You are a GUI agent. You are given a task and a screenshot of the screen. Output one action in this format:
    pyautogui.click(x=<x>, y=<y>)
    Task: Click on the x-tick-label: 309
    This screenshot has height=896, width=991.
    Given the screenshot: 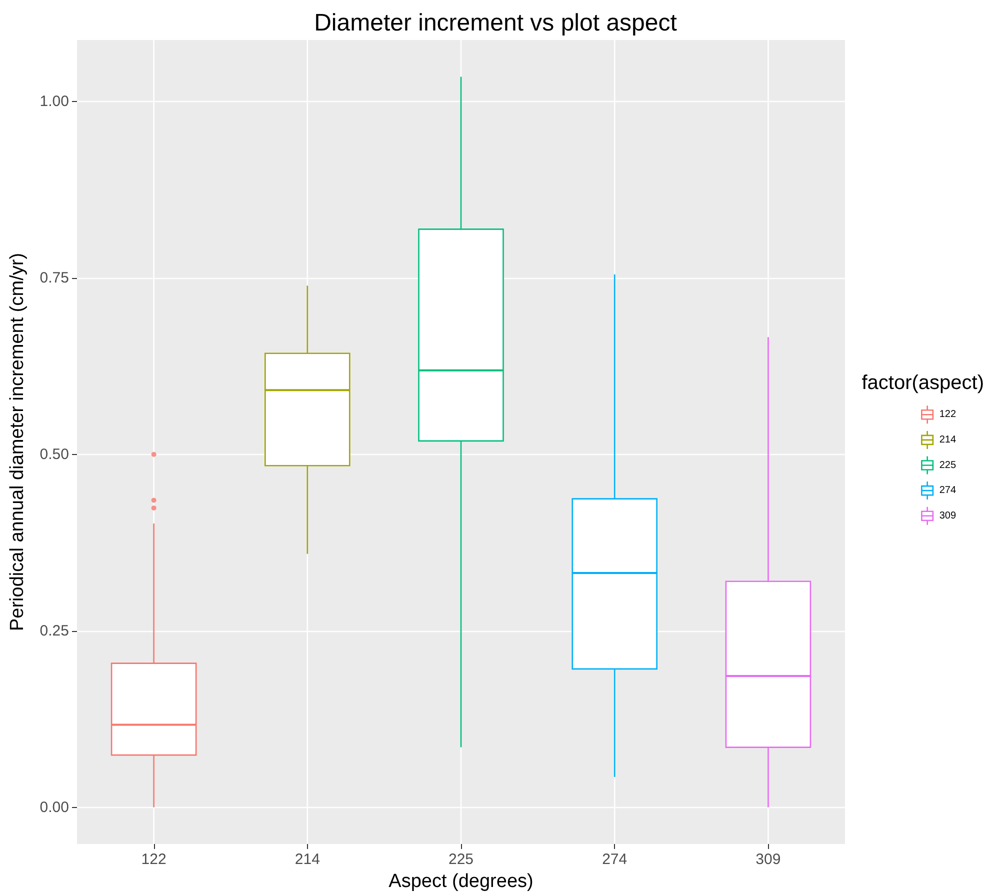 What is the action you would take?
    pyautogui.click(x=768, y=859)
    